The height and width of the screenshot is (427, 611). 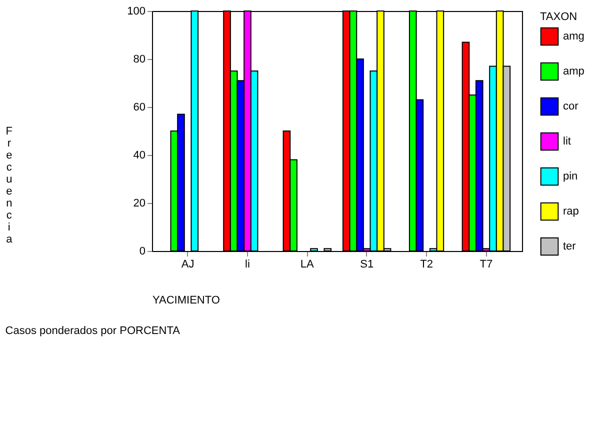 I want to click on y-tick-label: 100, so click(x=136, y=12).